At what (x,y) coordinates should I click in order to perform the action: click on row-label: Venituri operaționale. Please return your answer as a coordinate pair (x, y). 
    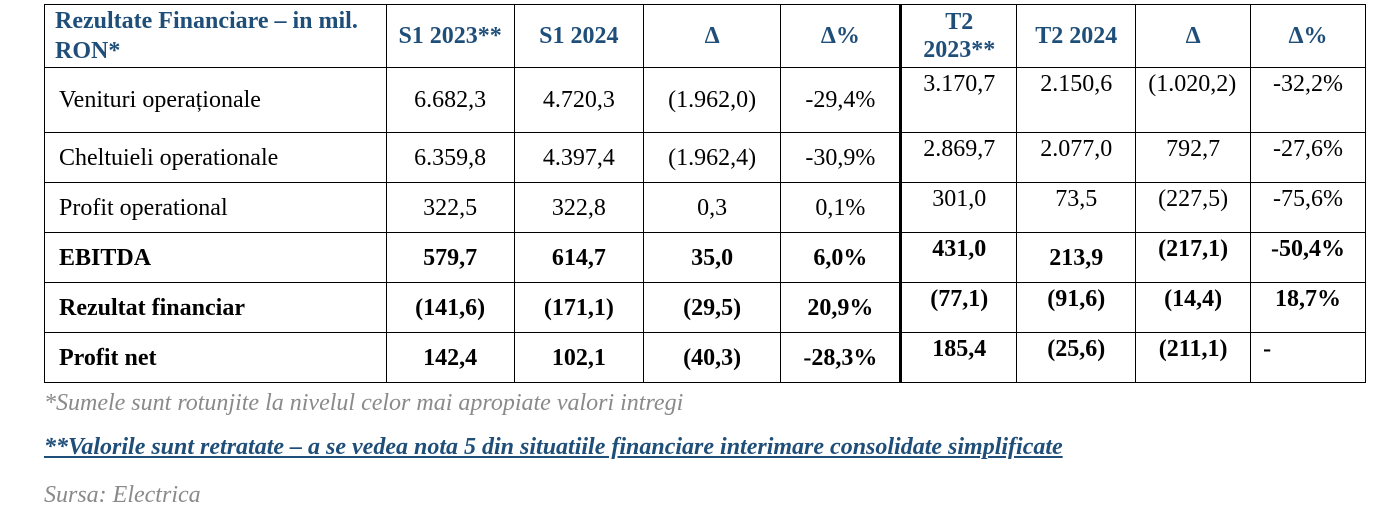
    Looking at the image, I should click on (215, 100).